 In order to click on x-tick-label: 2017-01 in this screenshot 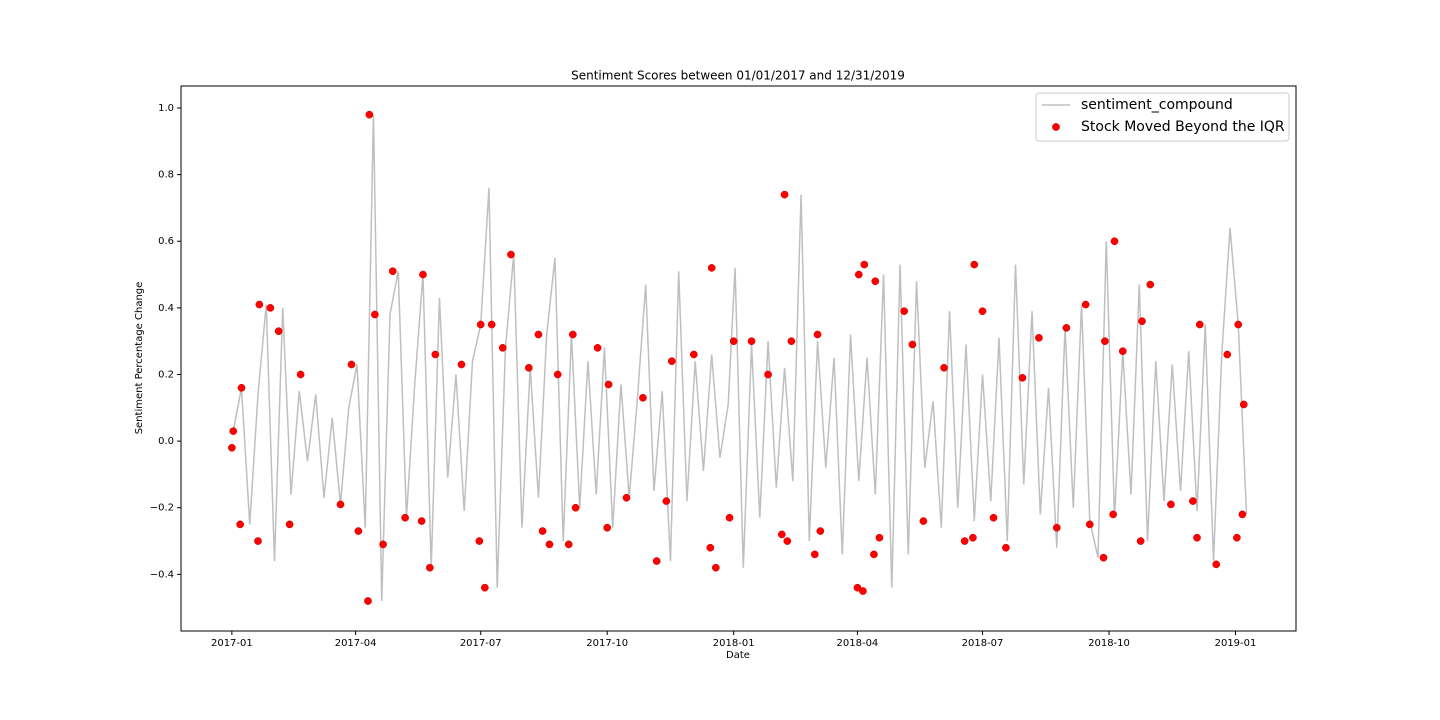, I will do `click(232, 643)`.